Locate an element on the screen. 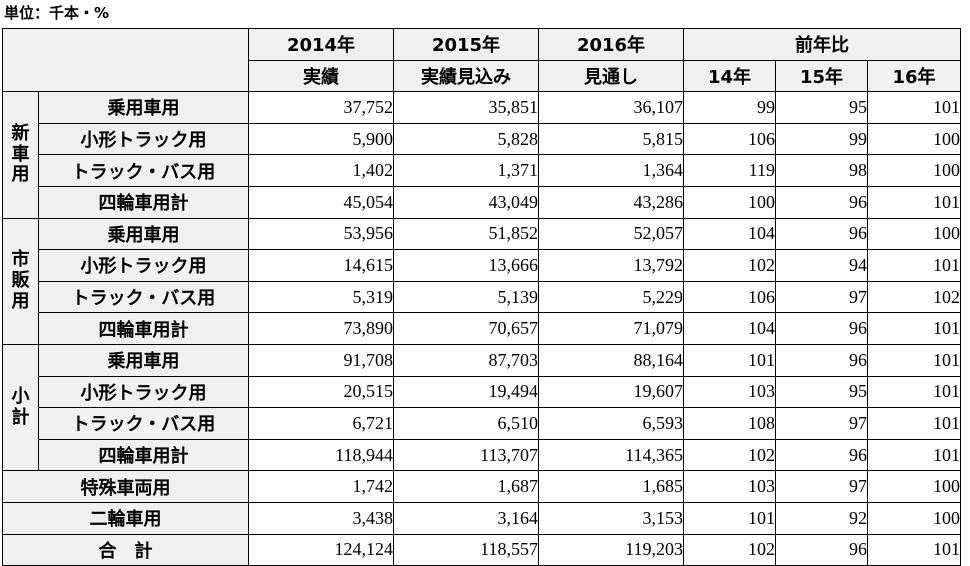 The image size is (970, 566). value-2016: 1,685 is located at coordinates (611, 486).